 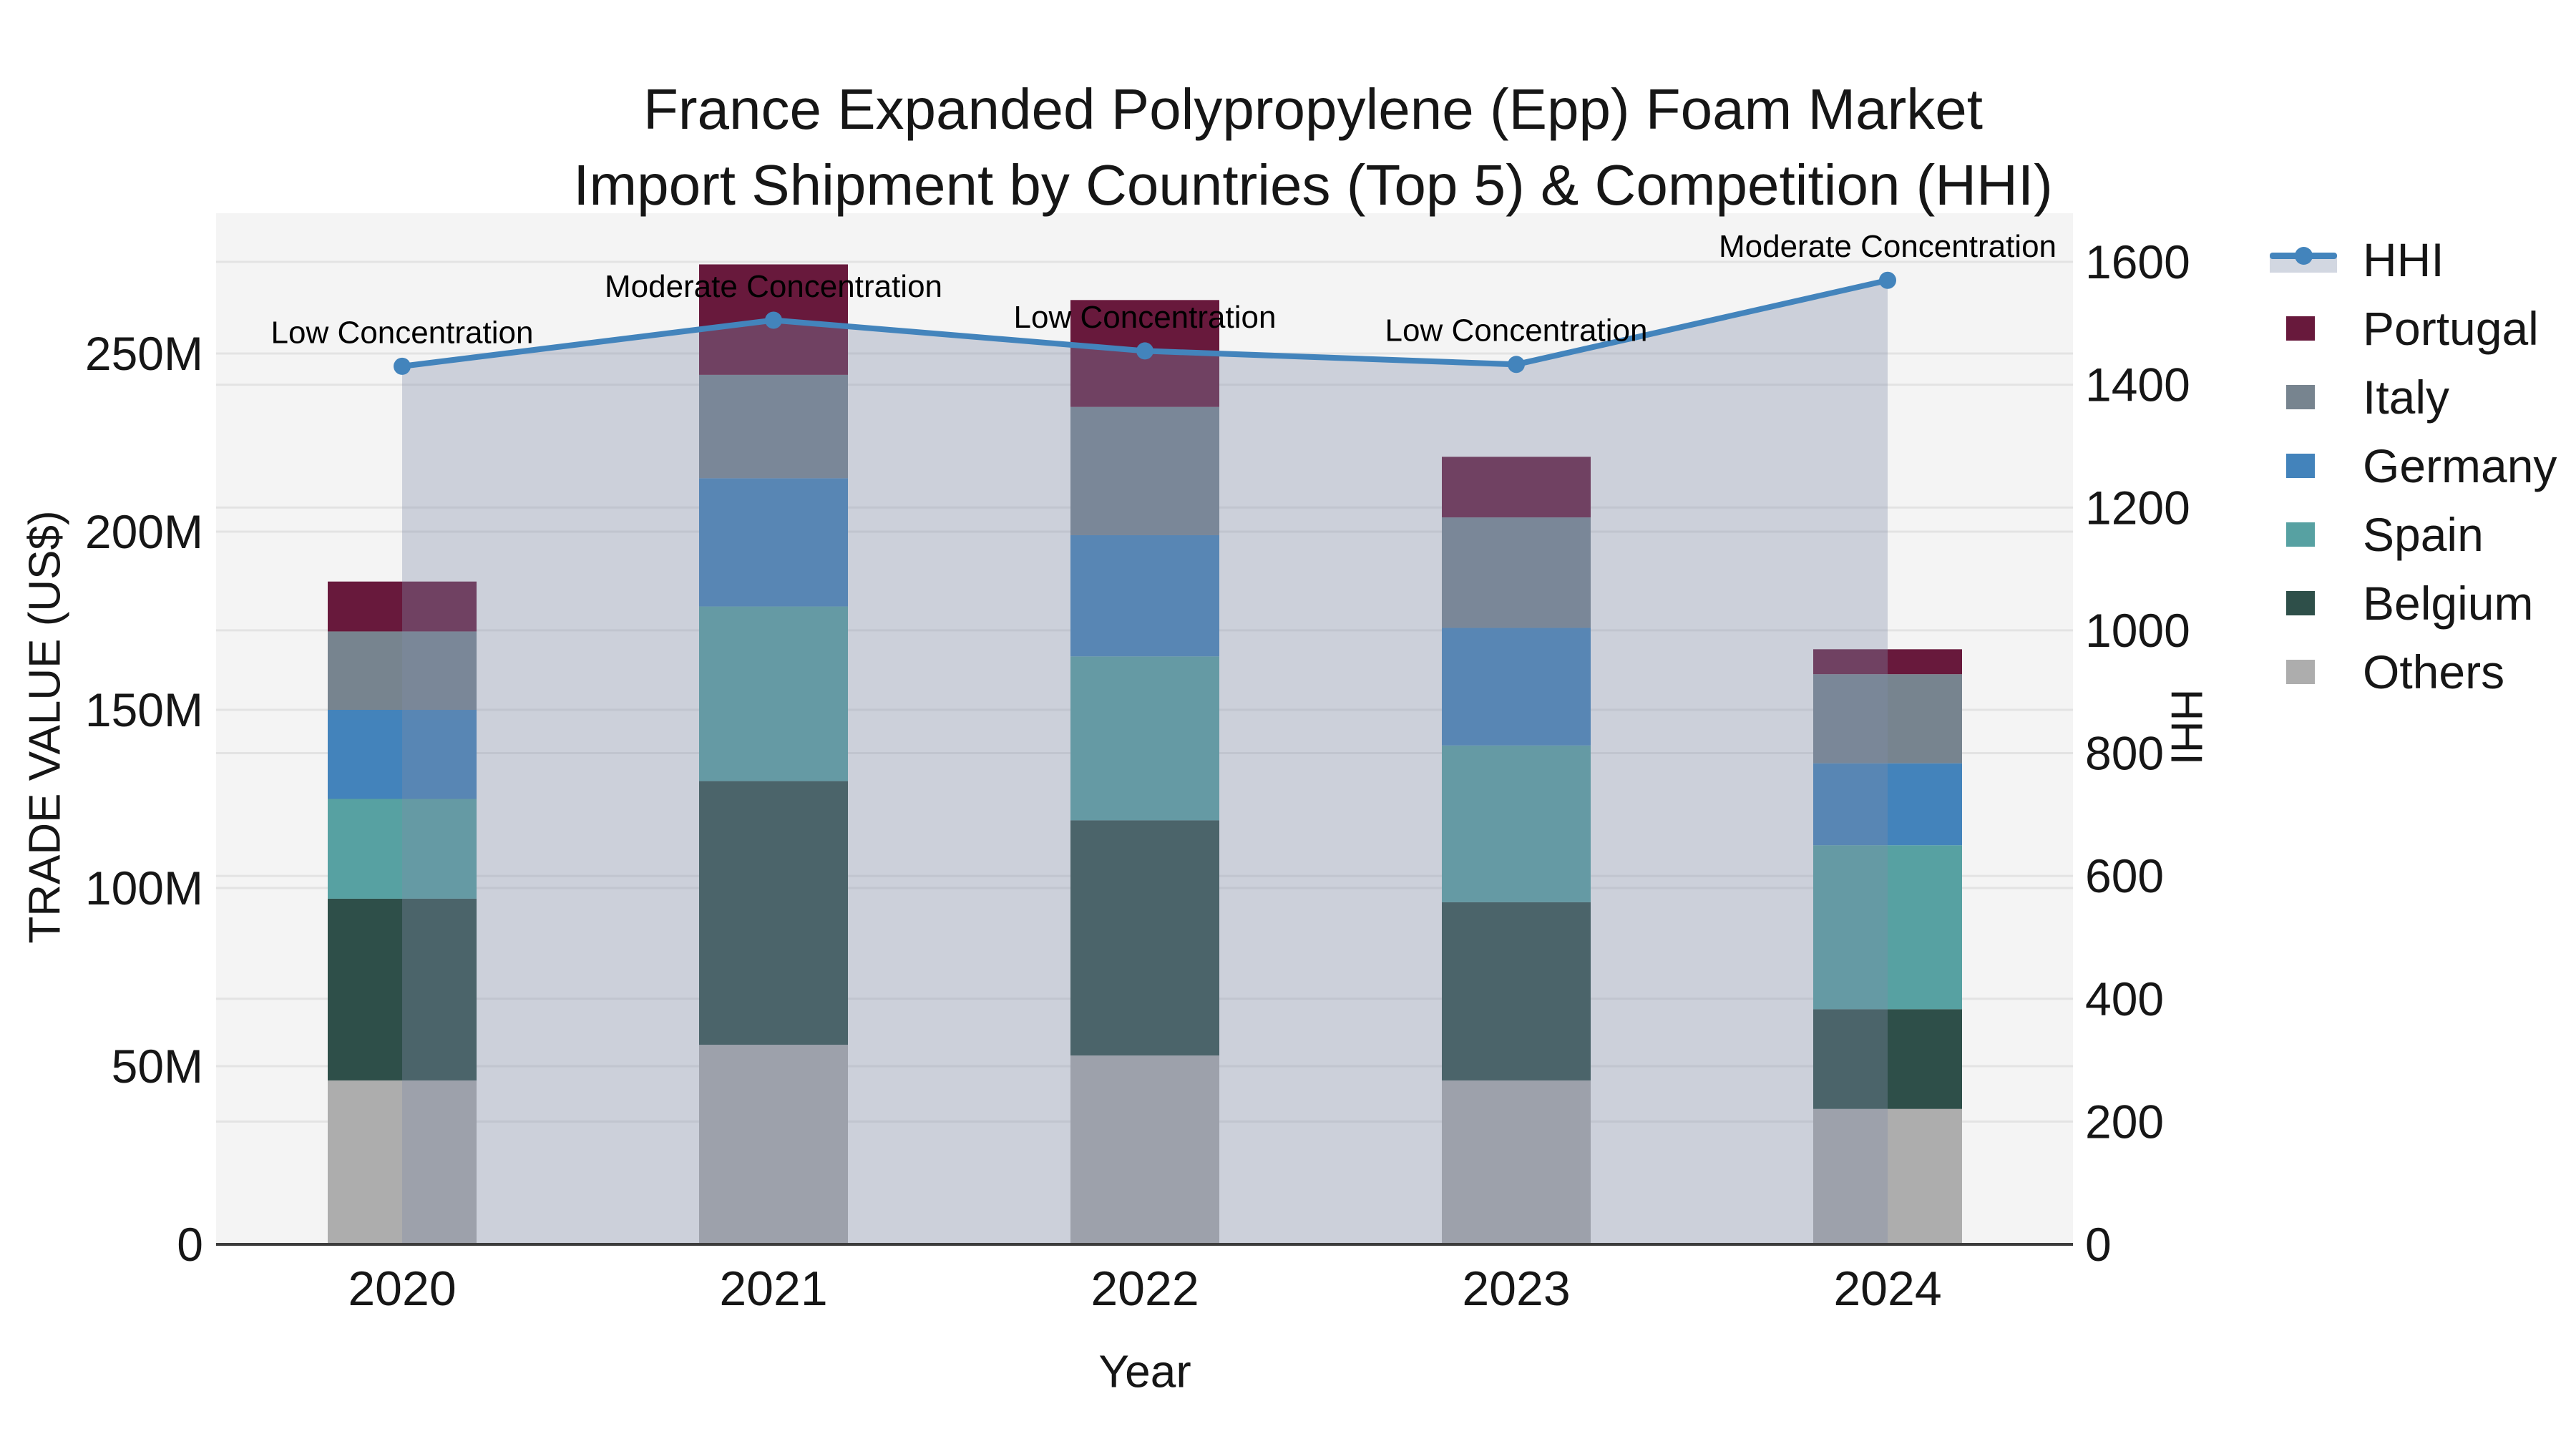 What do you see at coordinates (402, 606) in the screenshot?
I see `bar-segment-2020-portugal` at bounding box center [402, 606].